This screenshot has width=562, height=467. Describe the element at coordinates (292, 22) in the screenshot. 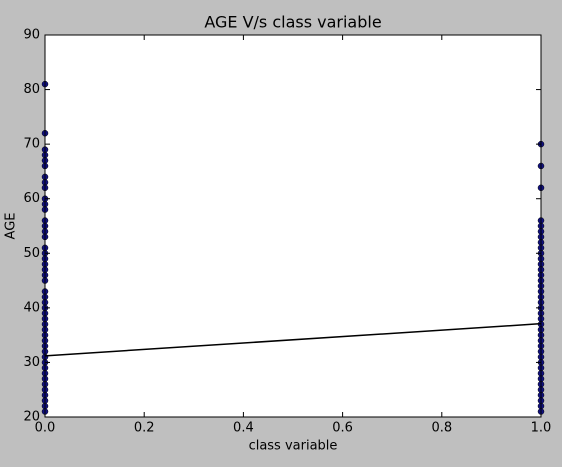

I see `chart-title: AGE V/s class variable` at that location.